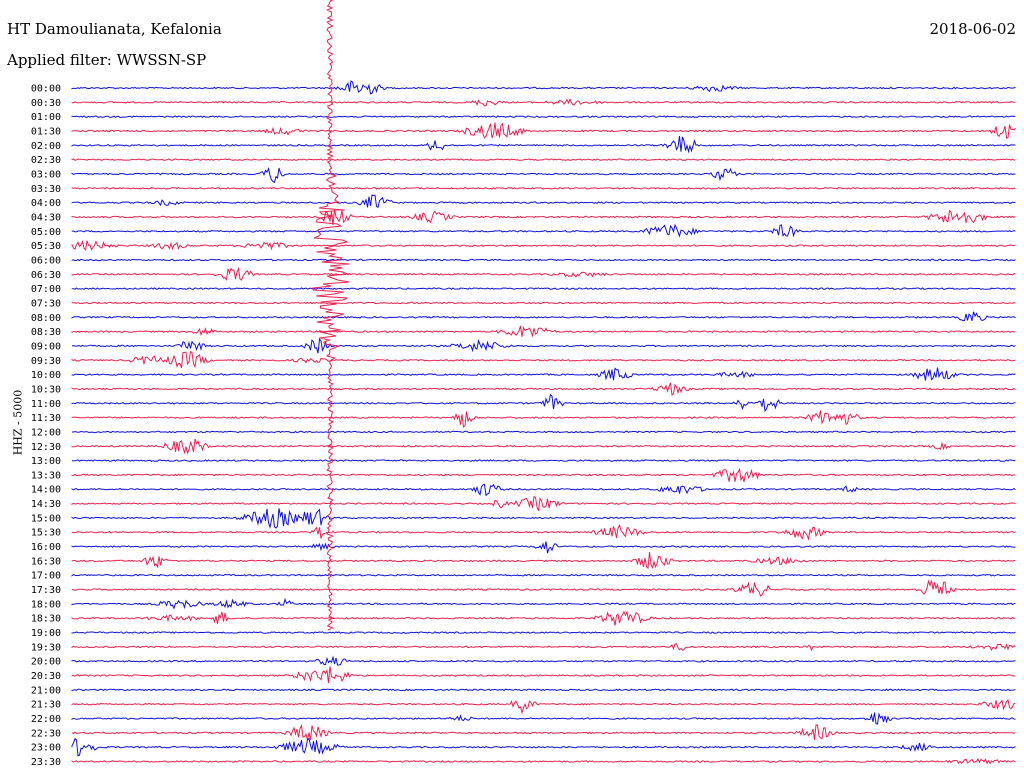 The height and width of the screenshot is (780, 1024). Describe the element at coordinates (46, 662) in the screenshot. I see `row-time-label: 20:00` at that location.